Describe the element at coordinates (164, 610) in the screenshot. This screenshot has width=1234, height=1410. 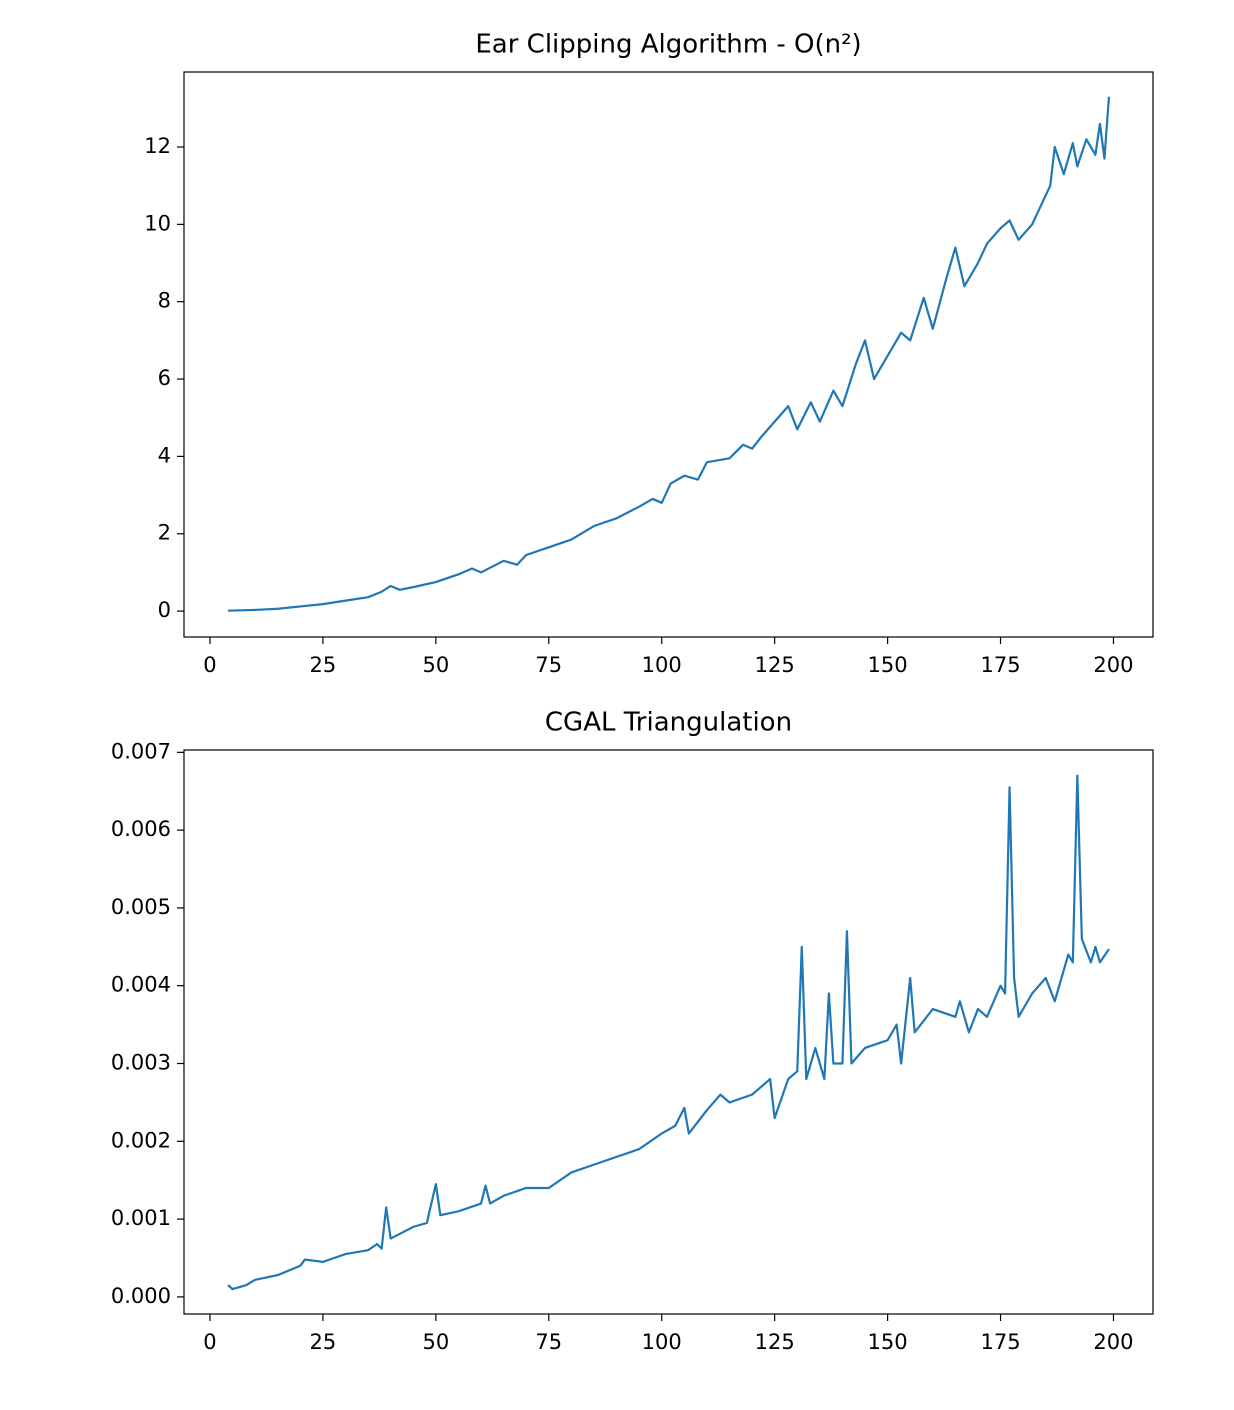
I see `y-tick-label: 0` at that location.